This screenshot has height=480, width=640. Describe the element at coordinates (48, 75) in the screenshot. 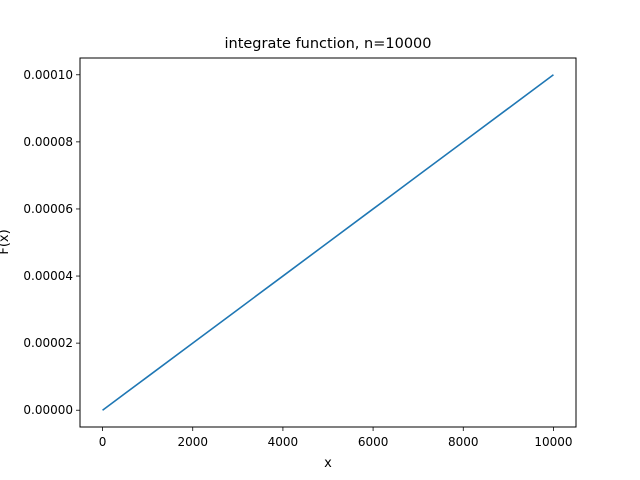

I see `y-tick-label: 0.00010` at that location.